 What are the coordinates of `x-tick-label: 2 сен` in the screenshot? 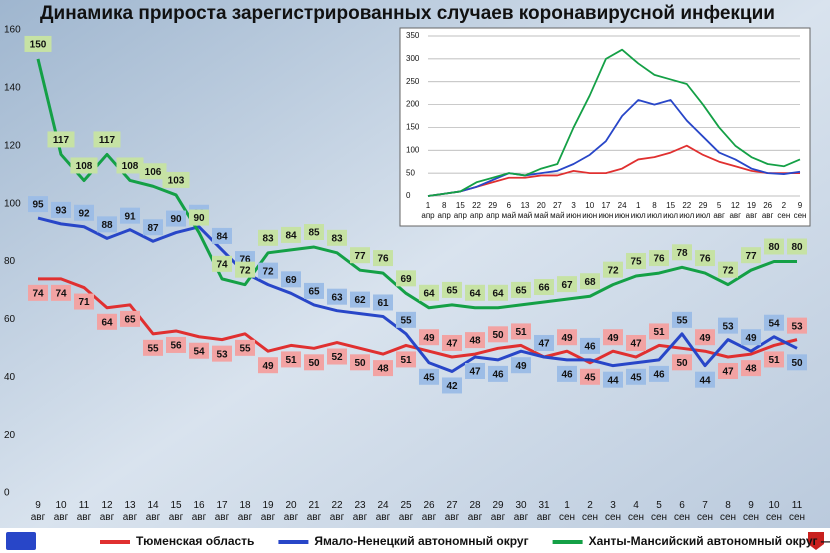 It's located at (783, 210).